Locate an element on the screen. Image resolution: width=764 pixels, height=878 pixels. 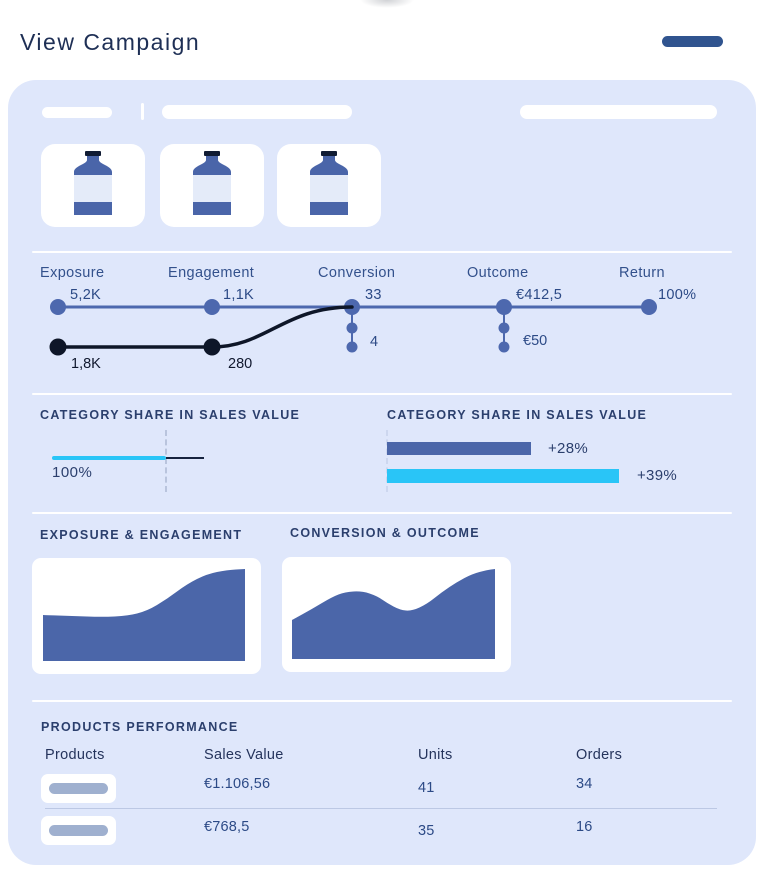
category-share-dark-line is located at coordinates (185, 458).